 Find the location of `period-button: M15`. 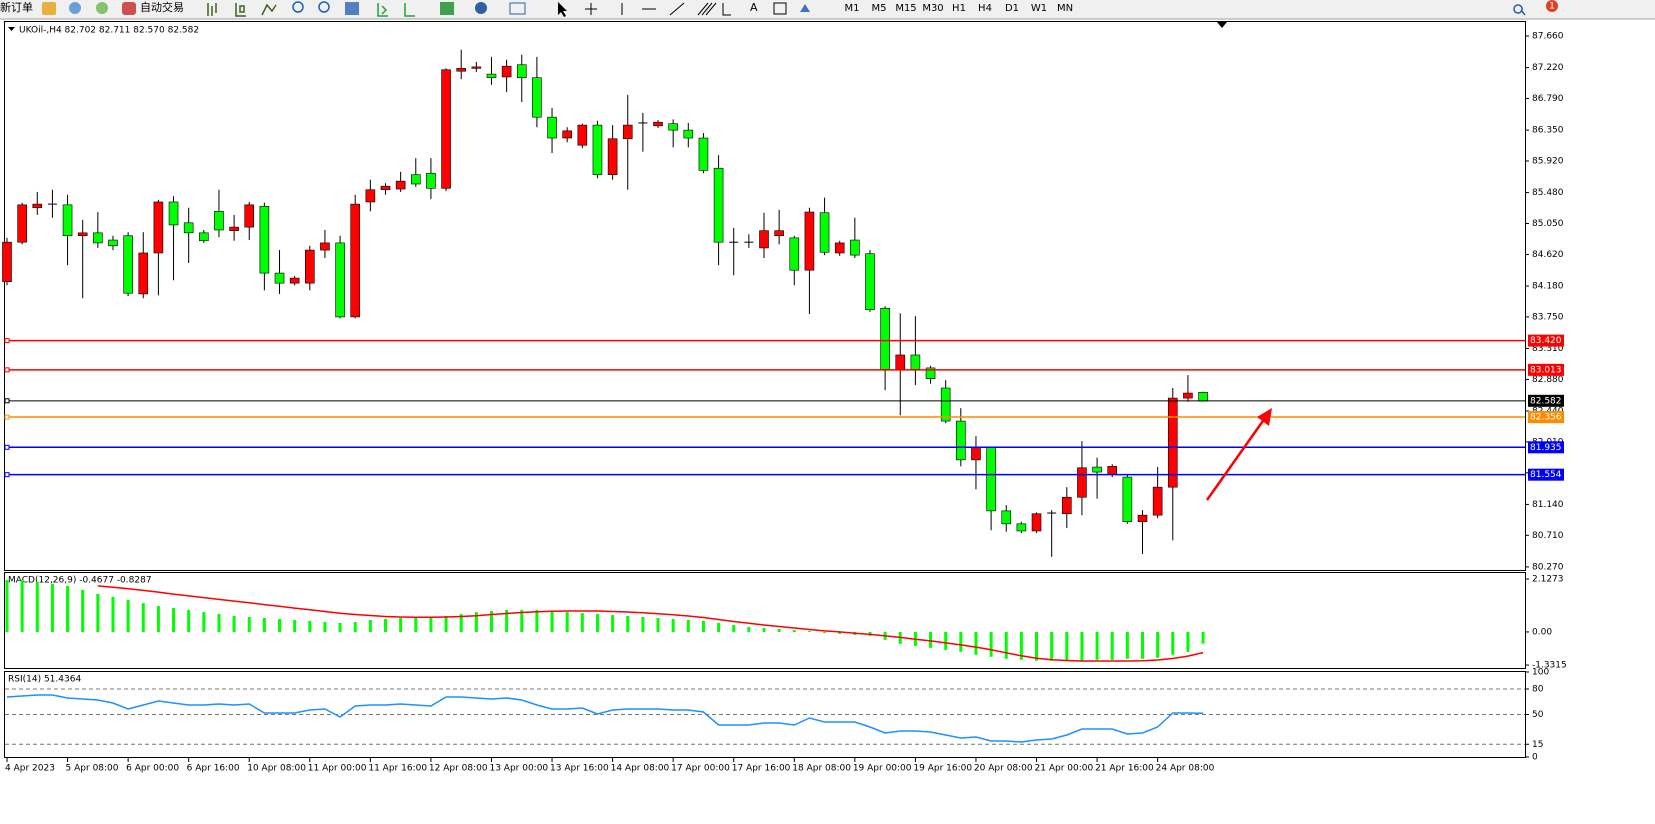

period-button: M15 is located at coordinates (905, 8).